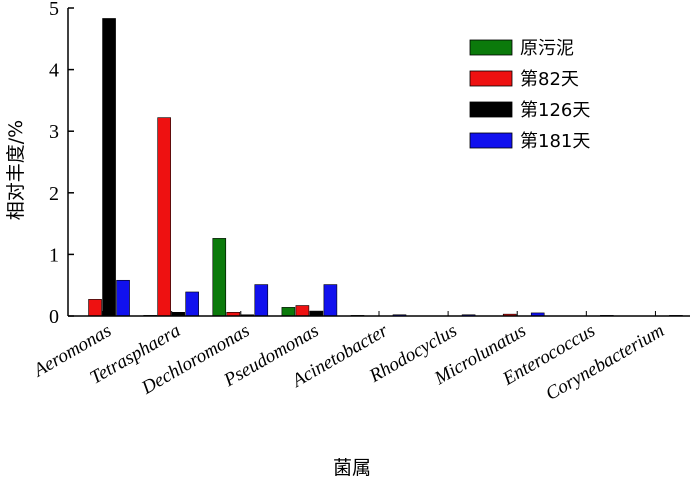  What do you see at coordinates (54, 194) in the screenshot?
I see `y-tick-label: 2` at bounding box center [54, 194].